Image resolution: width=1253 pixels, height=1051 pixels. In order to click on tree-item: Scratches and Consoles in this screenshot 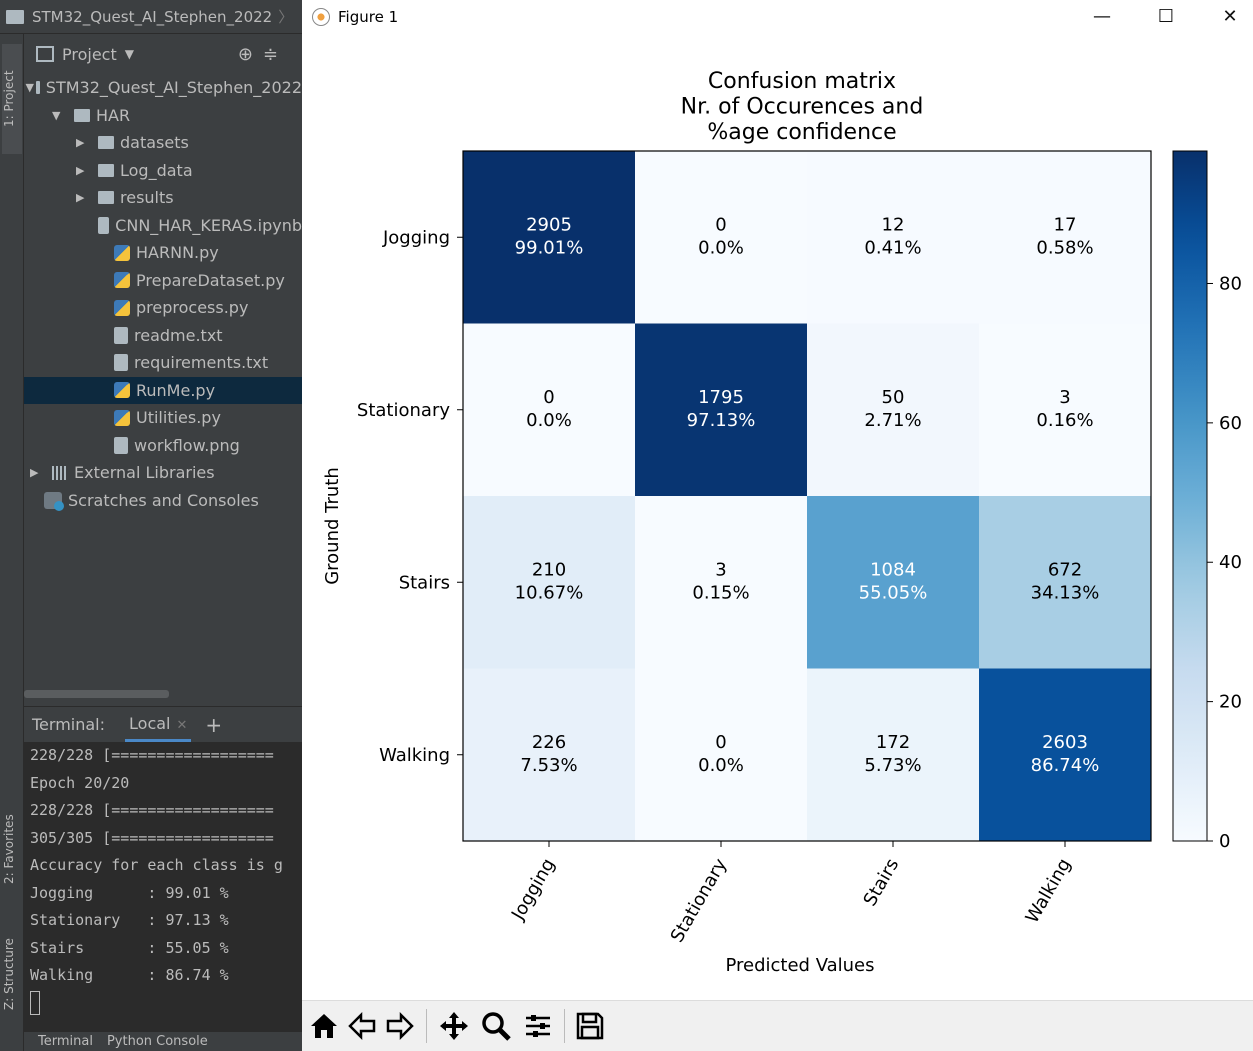, I will do `click(163, 500)`.